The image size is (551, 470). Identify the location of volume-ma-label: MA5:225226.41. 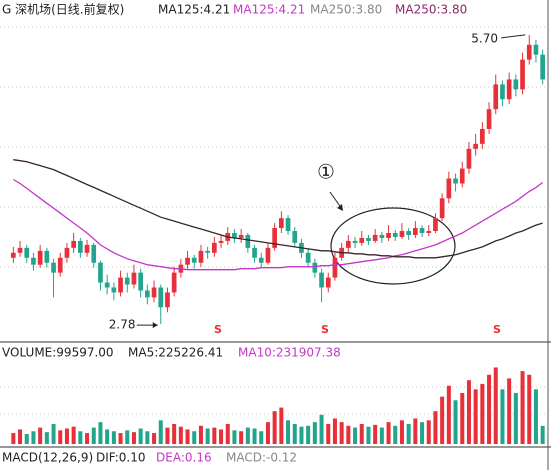
(175, 353).